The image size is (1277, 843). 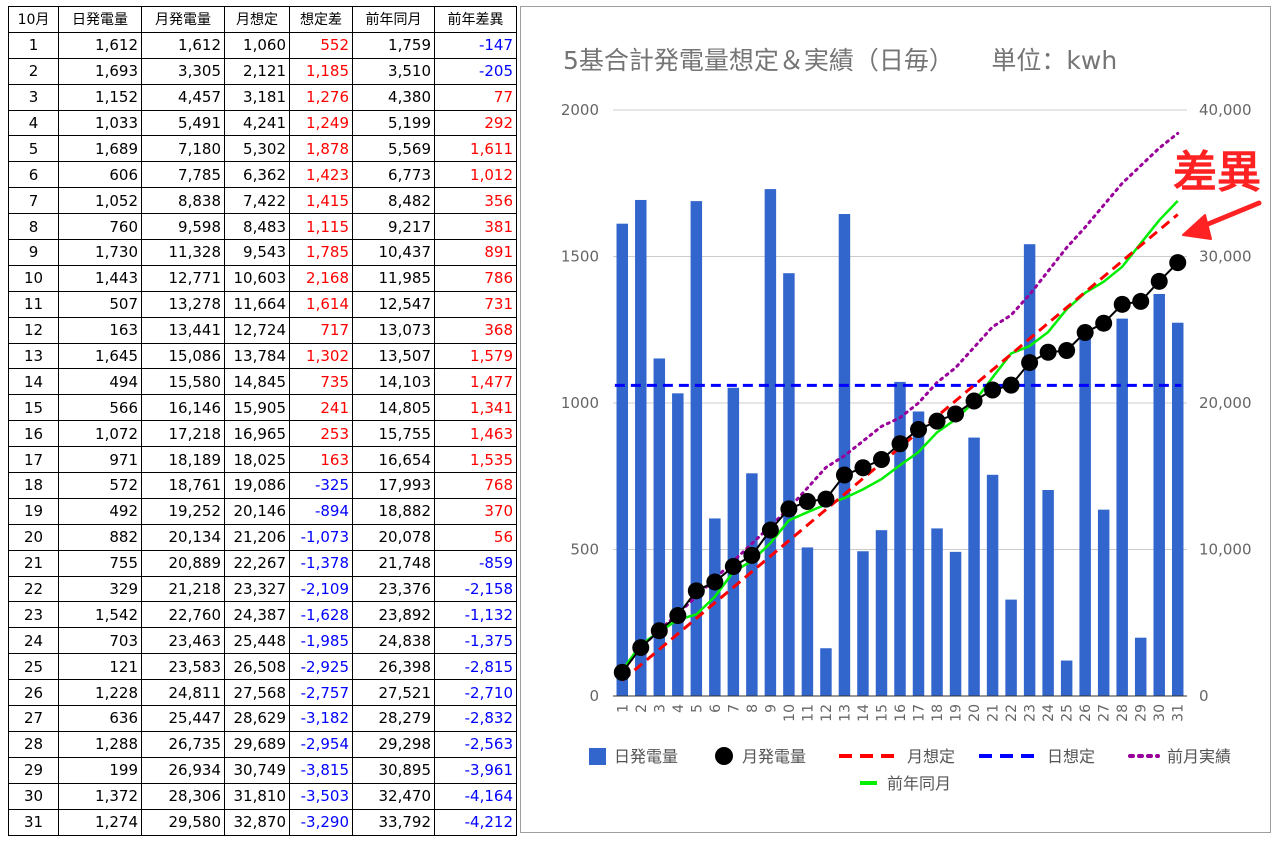 I want to click on table-cell: 29,689, so click(x=257, y=744).